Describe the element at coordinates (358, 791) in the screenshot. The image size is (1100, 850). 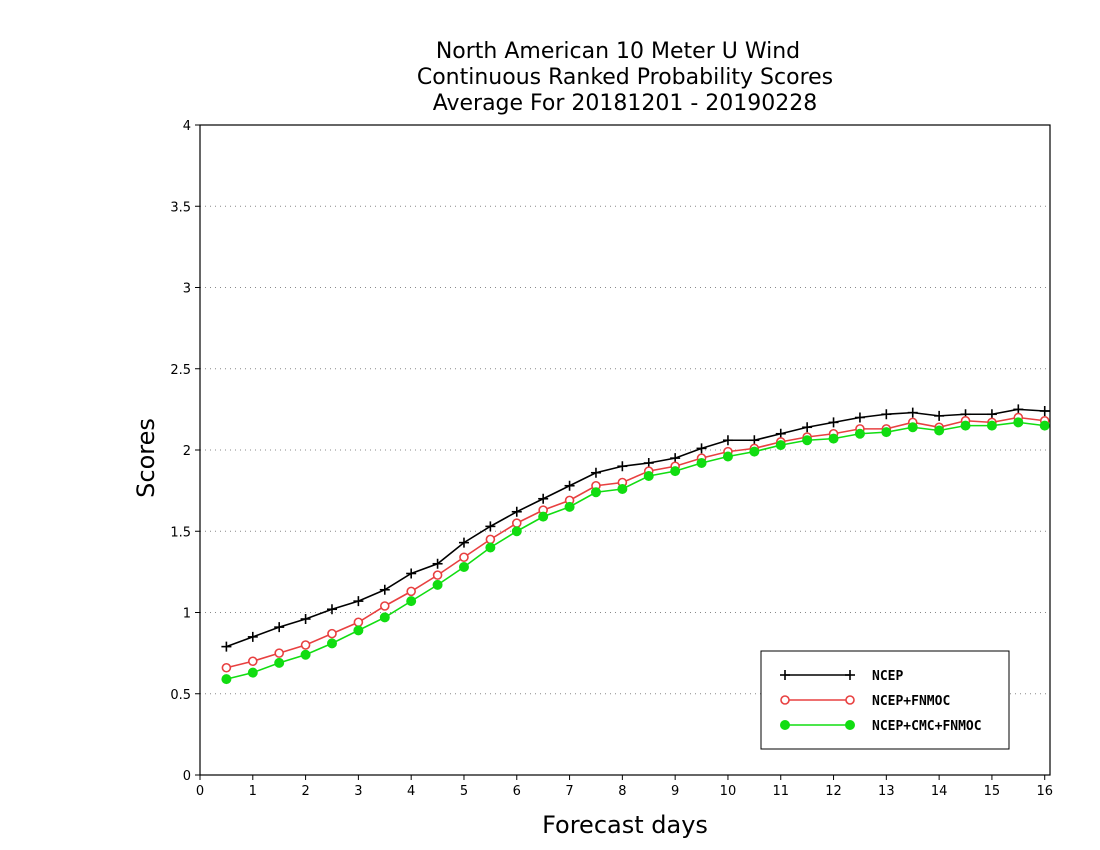
I see `x-tick-label: 3` at that location.